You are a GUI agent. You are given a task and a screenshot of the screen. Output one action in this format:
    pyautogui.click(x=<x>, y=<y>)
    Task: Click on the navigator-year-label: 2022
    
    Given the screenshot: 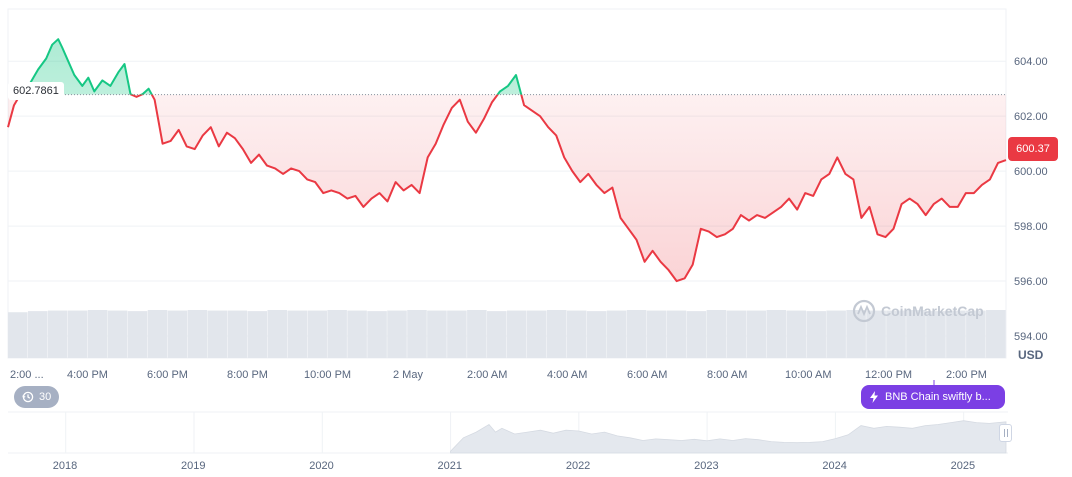 What is the action you would take?
    pyautogui.click(x=578, y=466)
    